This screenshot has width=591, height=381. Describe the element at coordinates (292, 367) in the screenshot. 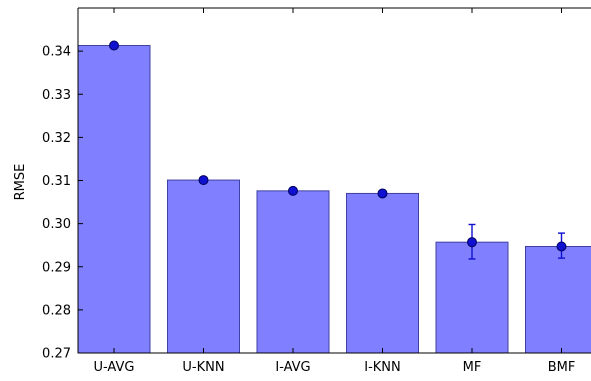

I see `x-tick-label: I-AVG` at that location.